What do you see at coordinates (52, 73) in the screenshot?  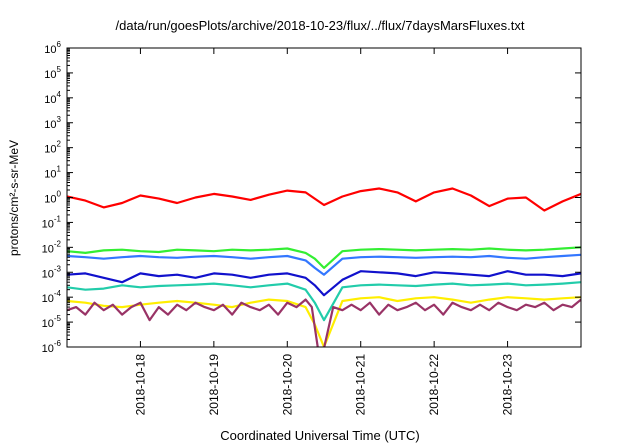 I see `y-tick-label: 10⁵` at bounding box center [52, 73].